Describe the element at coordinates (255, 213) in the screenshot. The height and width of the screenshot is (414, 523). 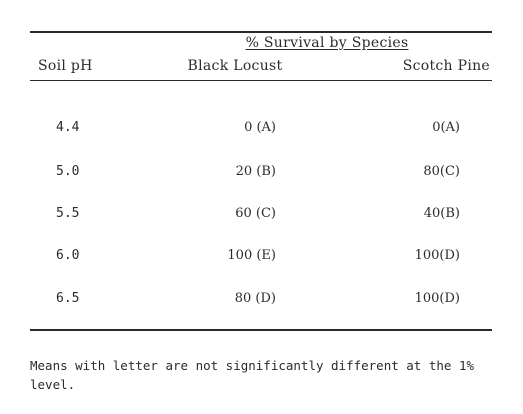
I see `cell-black-locust: 60 (C)` at that location.